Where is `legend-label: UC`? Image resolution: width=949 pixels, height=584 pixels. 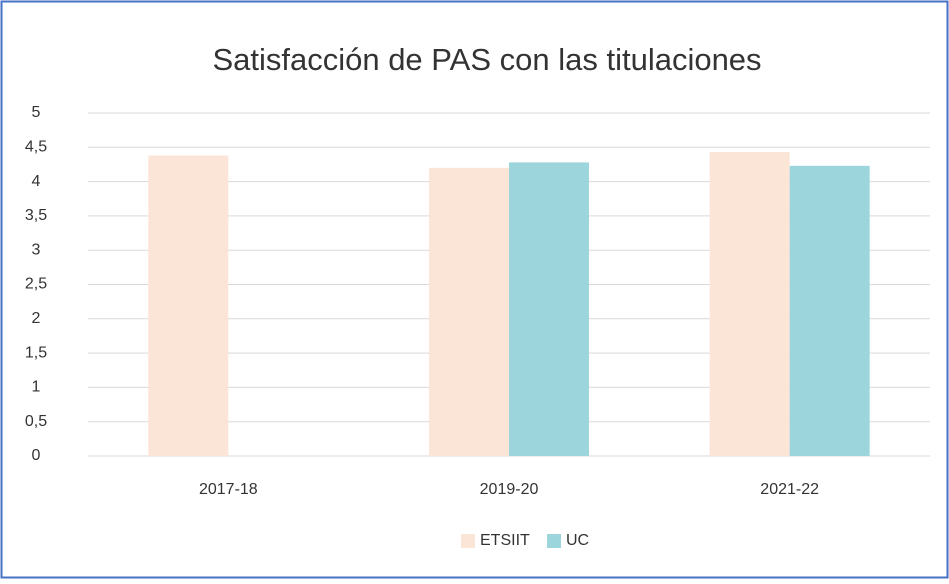
legend-label: UC is located at coordinates (577, 540).